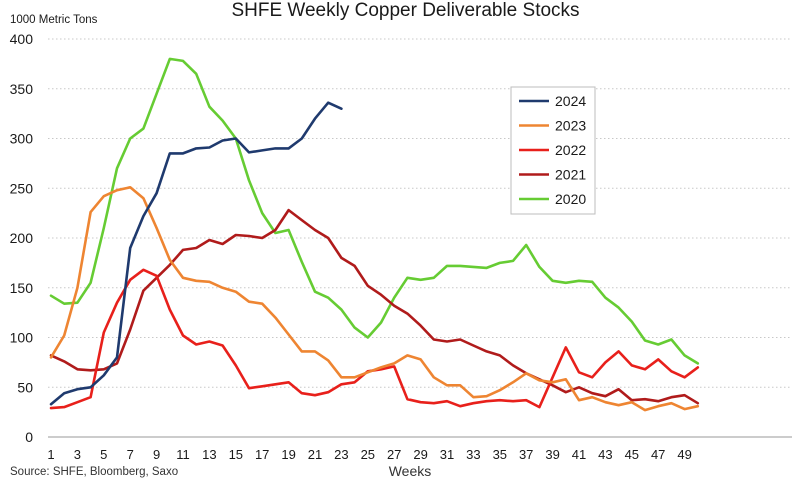 This screenshot has height=492, width=811. Describe the element at coordinates (500, 454) in the screenshot. I see `x-tick-label: 35` at that location.